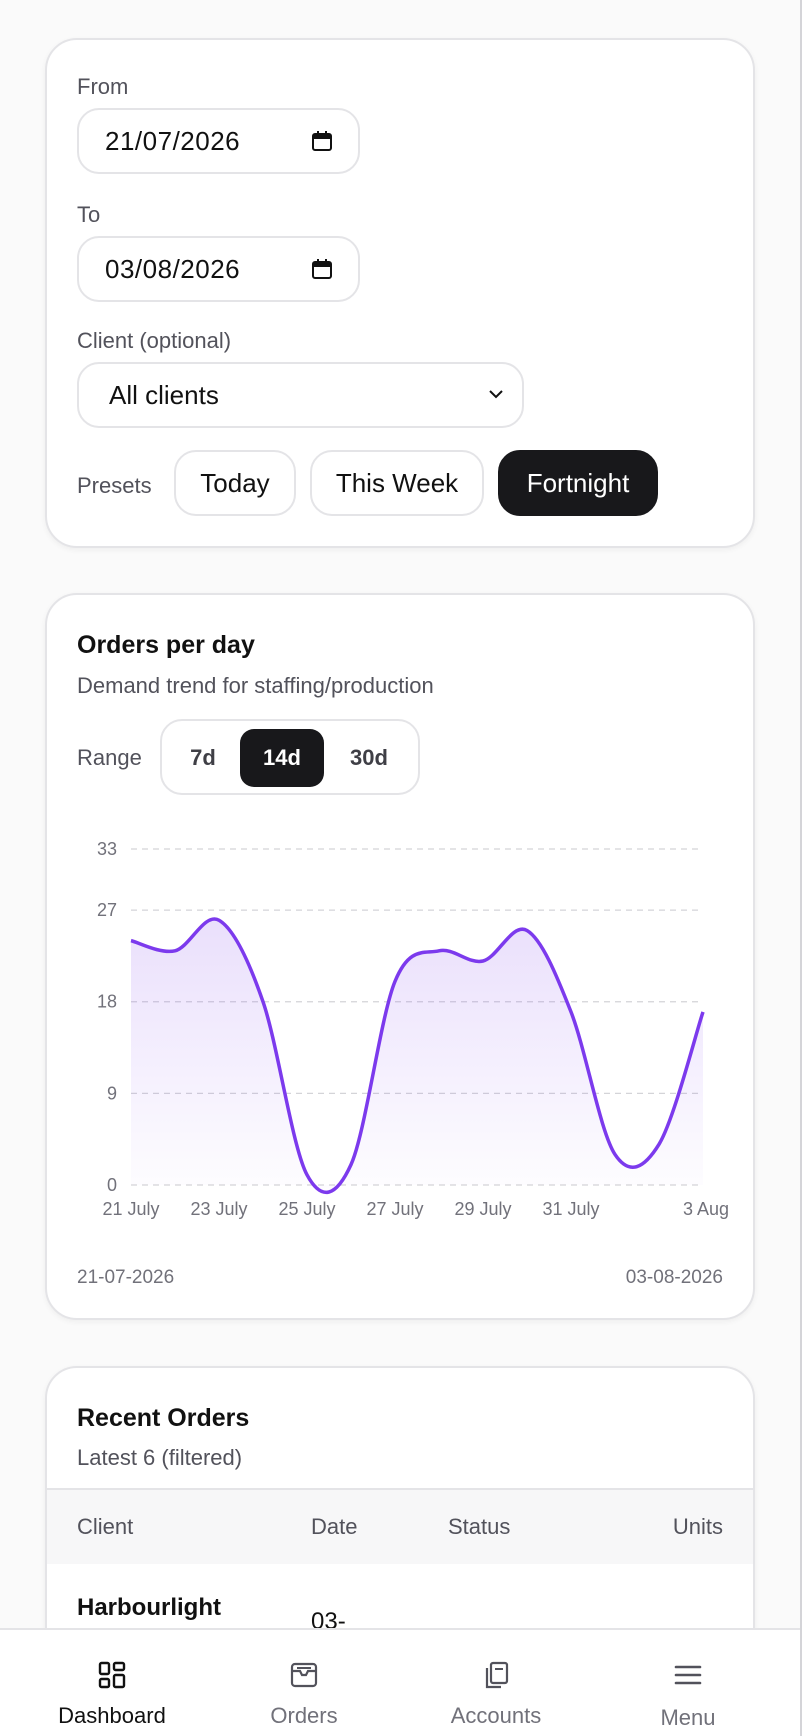  What do you see at coordinates (697, 1526) in the screenshot?
I see `column-header-units: Units` at bounding box center [697, 1526].